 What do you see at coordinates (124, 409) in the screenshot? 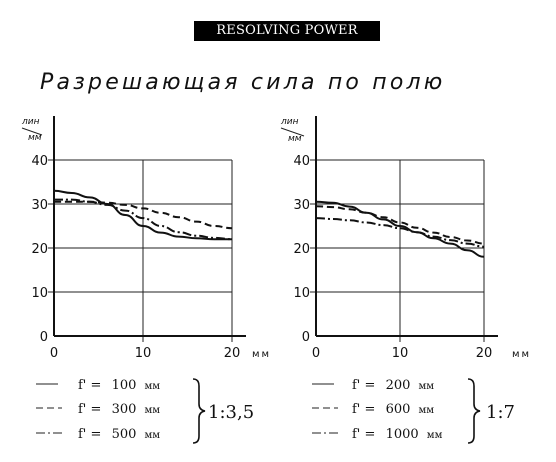
I see `legend-value: 300` at bounding box center [124, 409].